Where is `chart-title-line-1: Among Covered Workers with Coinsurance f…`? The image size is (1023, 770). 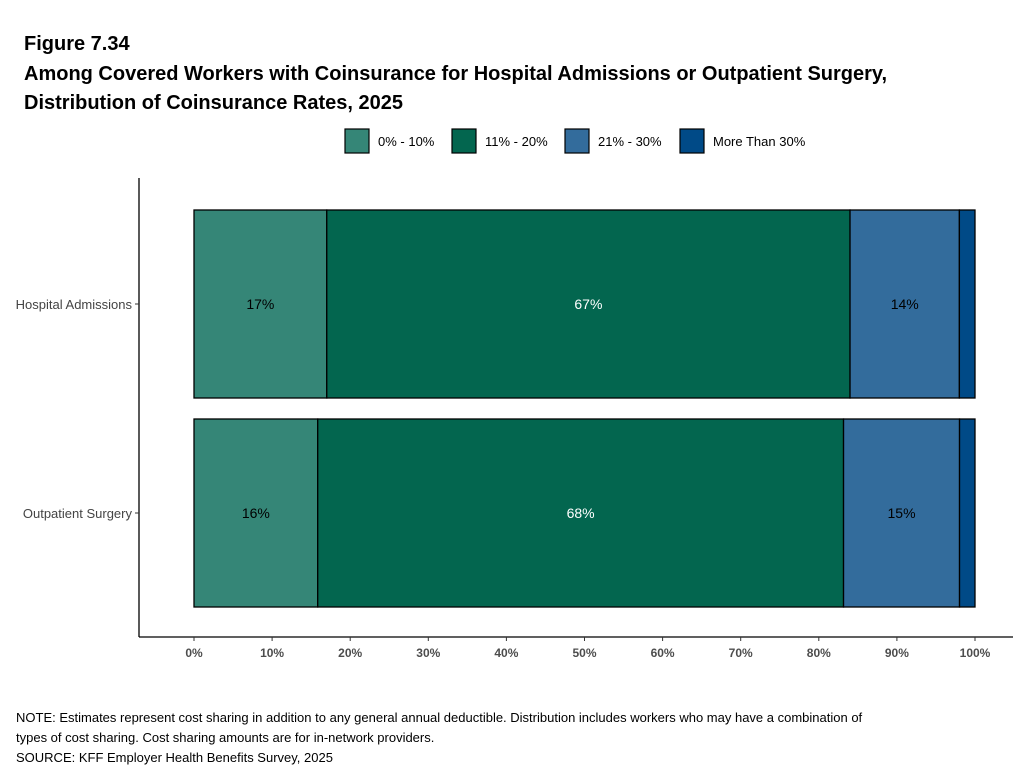 chart-title-line-1: Among Covered Workers with Coinsurance f… is located at coordinates (455, 74).